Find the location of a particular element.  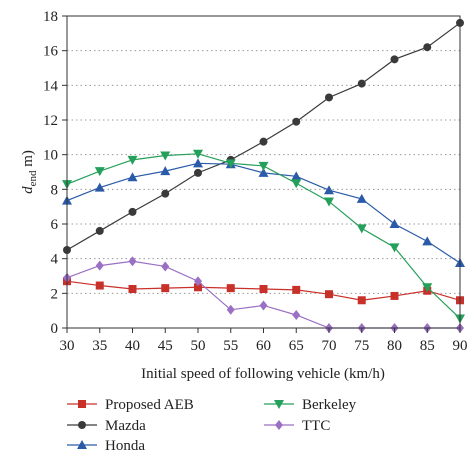

legend-item-mazda: Mazda is located at coordinates (106, 426).